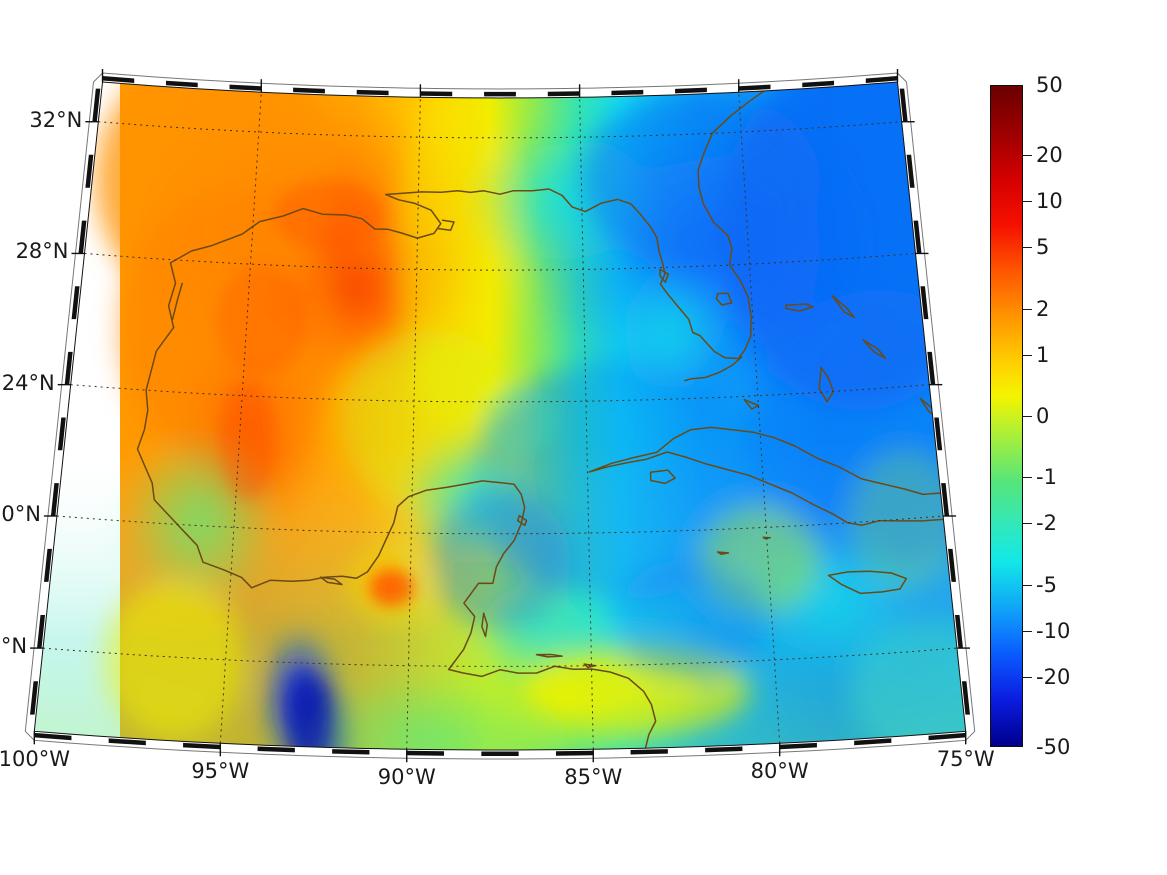 The height and width of the screenshot is (875, 1167). I want to click on lat-tick-28: 28°N, so click(42, 251).